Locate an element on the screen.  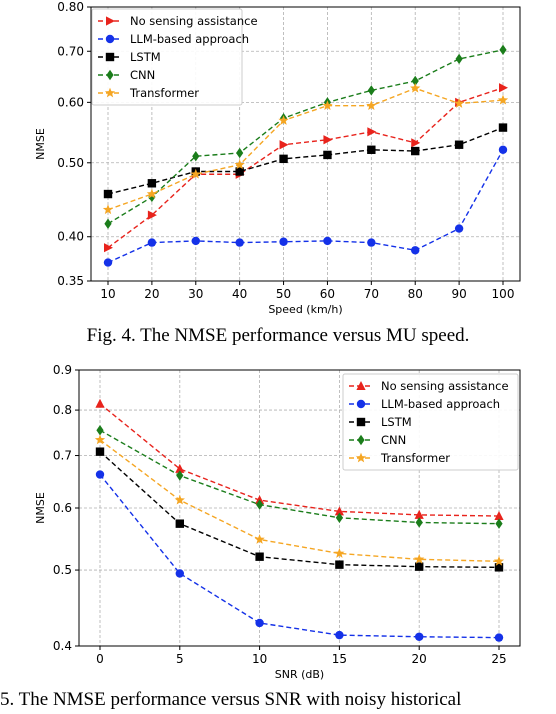
y-tick-label: 0.7 is located at coordinates (62, 456).